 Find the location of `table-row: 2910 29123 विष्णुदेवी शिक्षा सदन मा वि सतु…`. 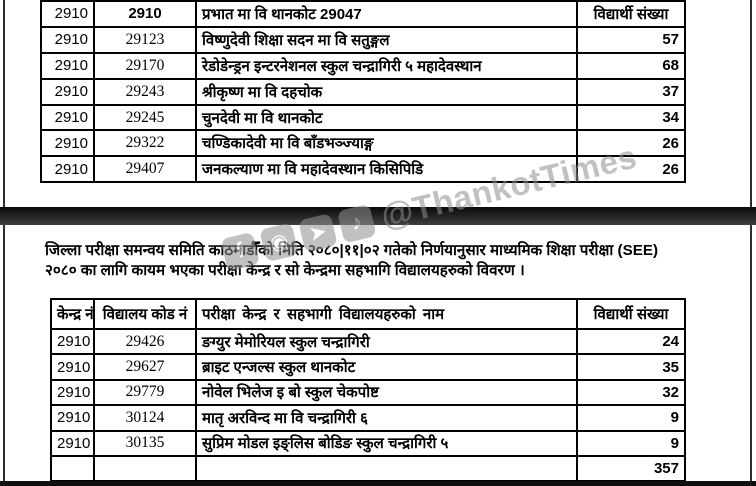

table-row: 2910 29123 विष्णुदेवी शिक्षा सदन मा वि सतु… is located at coordinates (363, 39).